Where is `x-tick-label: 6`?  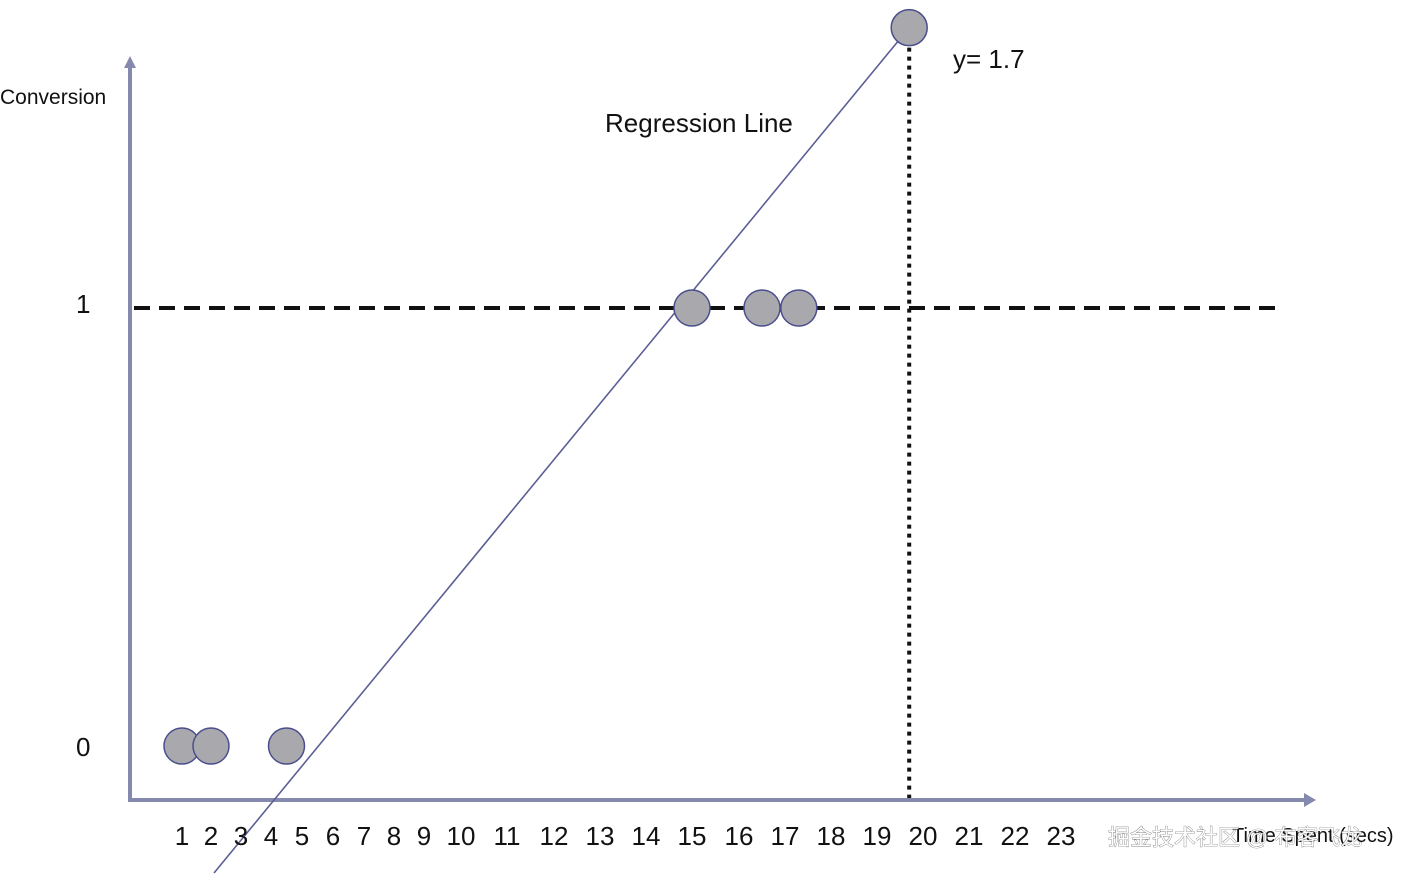 x-tick-label: 6 is located at coordinates (333, 836).